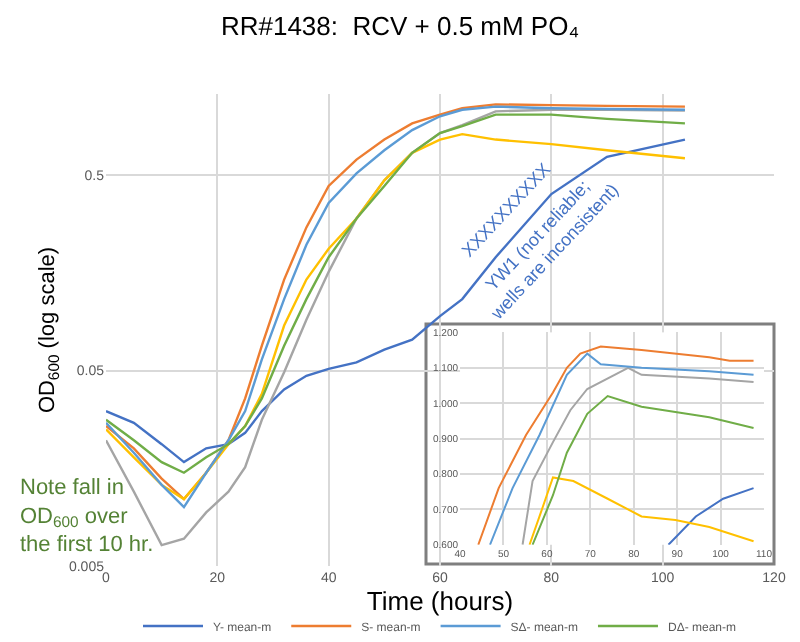 The image size is (800, 642). Describe the element at coordinates (440, 601) in the screenshot. I see `x-axis-title: Time (hours)` at that location.